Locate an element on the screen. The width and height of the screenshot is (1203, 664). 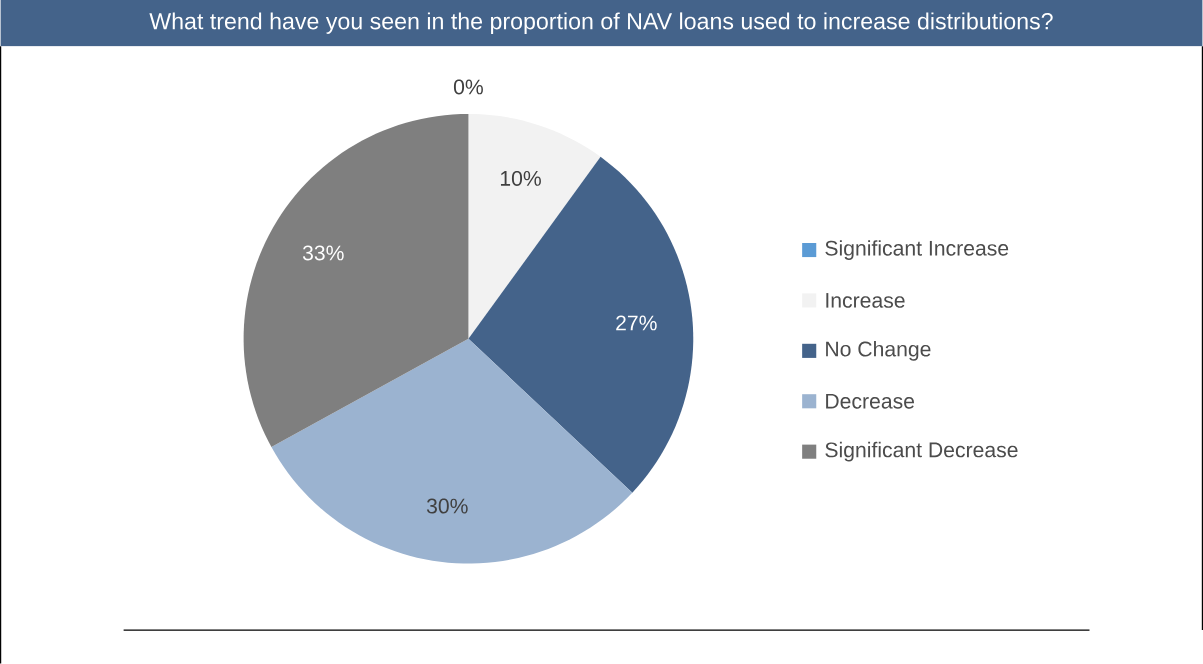
text: 0% is located at coordinates (468, 87).